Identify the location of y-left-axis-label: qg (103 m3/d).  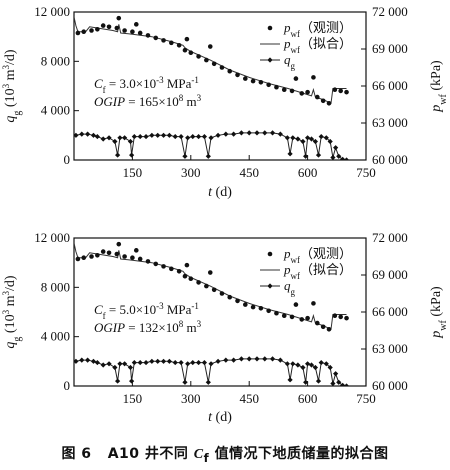
(12, 311).